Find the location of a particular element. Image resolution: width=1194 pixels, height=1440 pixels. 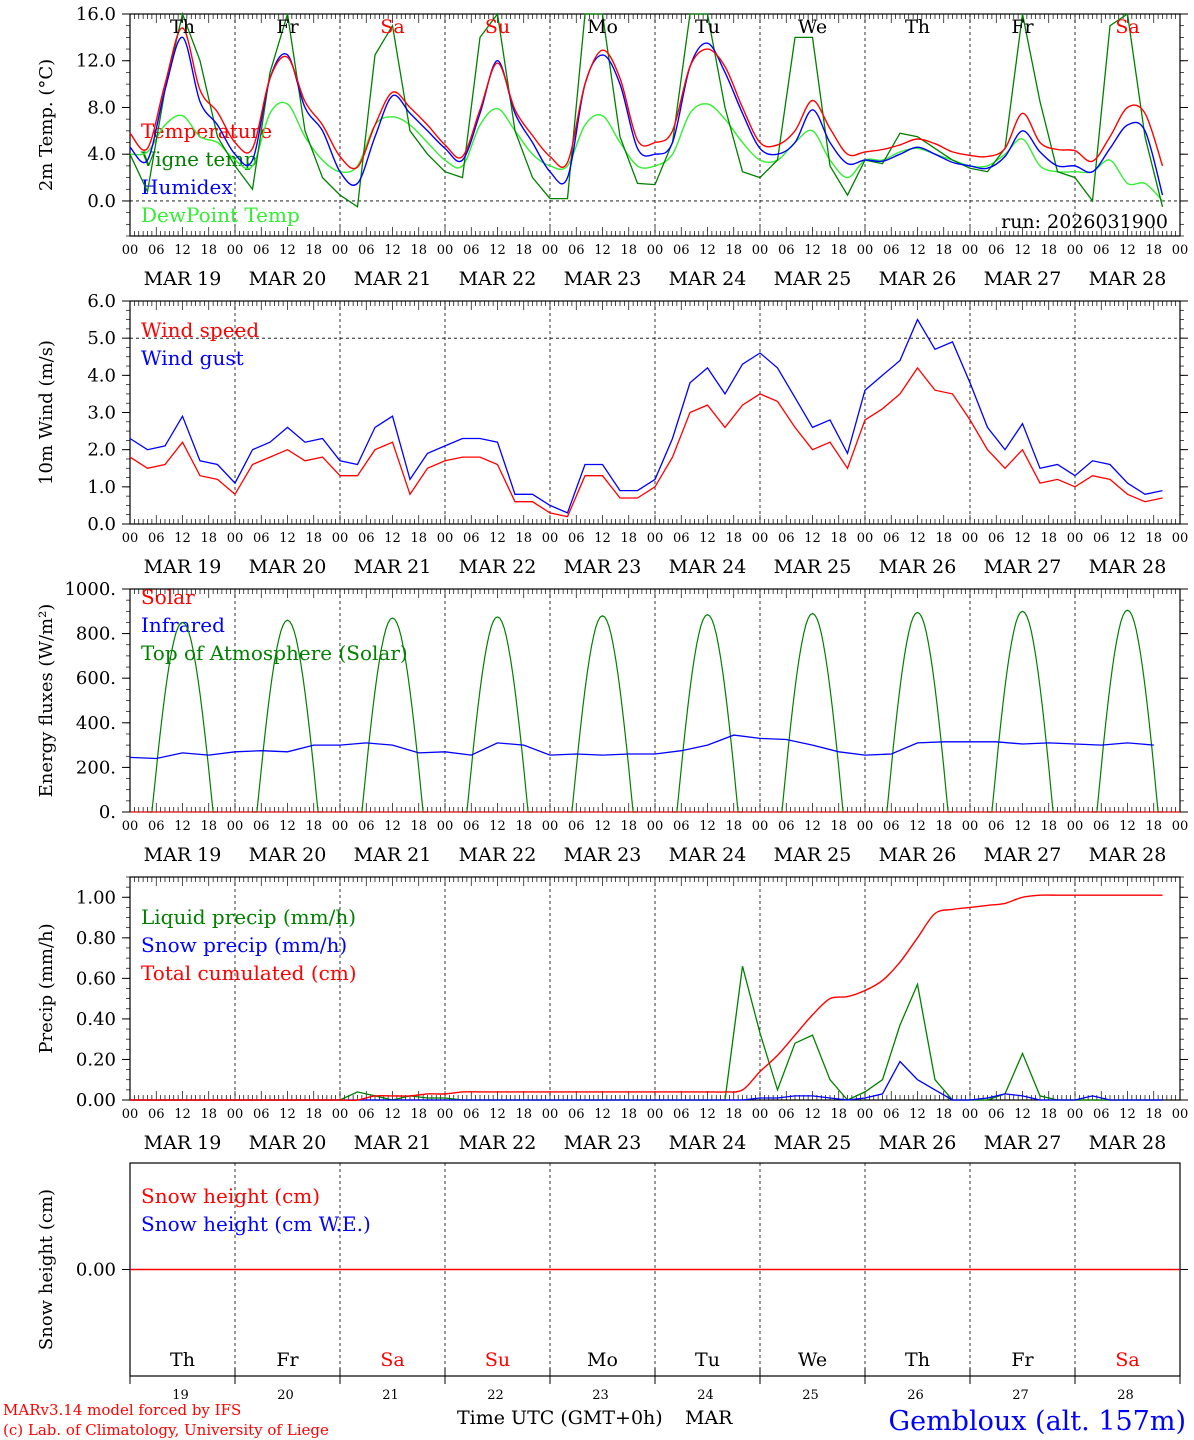

y-tick-label: 0.80 is located at coordinates (96, 938).